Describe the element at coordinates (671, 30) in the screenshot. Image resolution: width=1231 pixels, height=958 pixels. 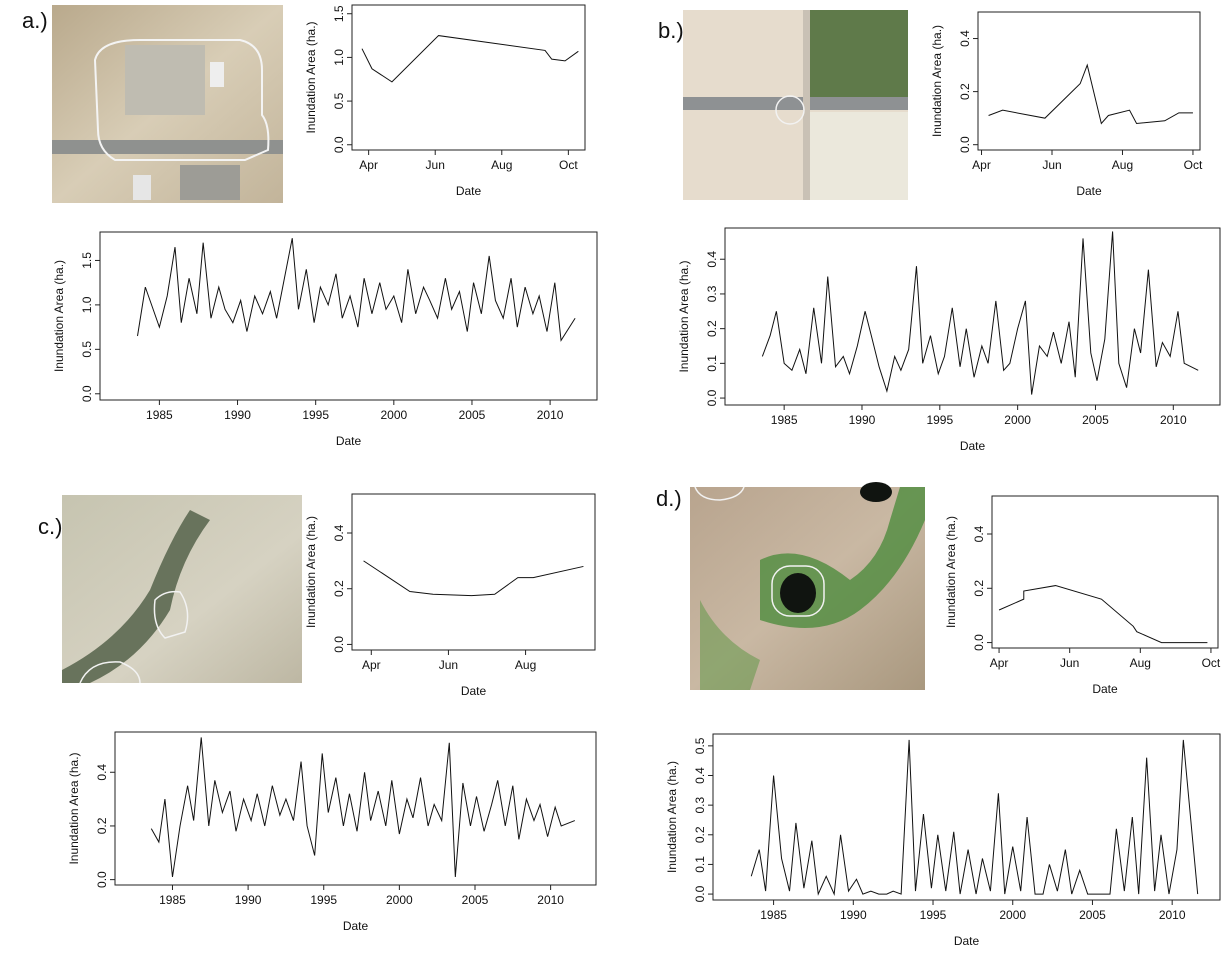
I see `panel-label: b.)` at that location.